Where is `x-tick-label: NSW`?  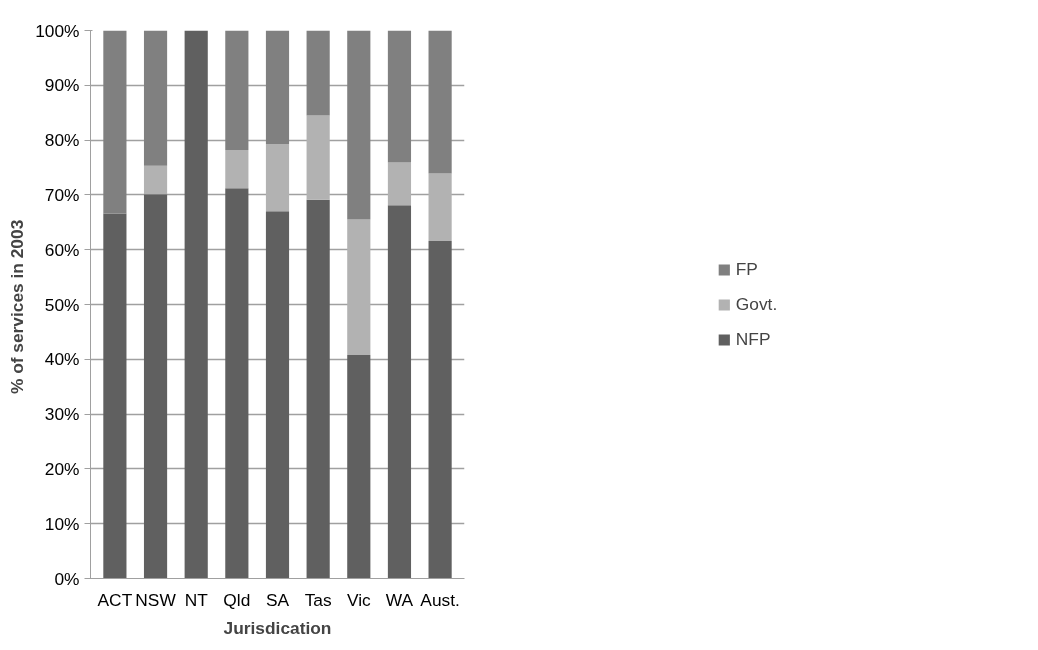 x-tick-label: NSW is located at coordinates (156, 599).